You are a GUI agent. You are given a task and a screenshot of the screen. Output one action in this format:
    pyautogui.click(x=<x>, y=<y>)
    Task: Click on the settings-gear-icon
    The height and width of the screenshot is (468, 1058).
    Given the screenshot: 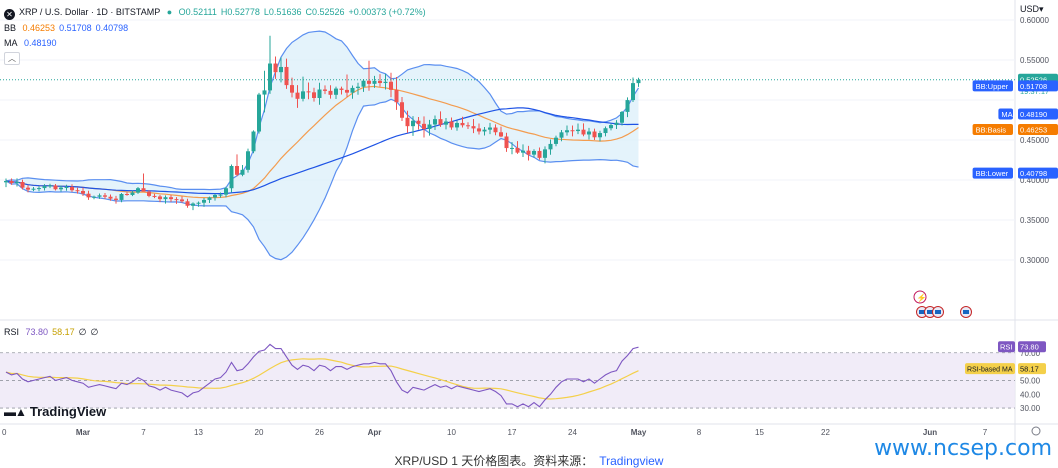 What is the action you would take?
    pyautogui.click(x=1036, y=431)
    